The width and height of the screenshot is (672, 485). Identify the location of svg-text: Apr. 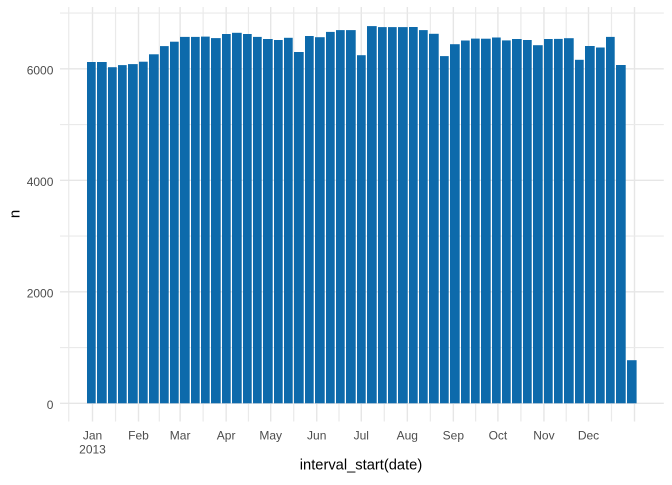
(226, 436).